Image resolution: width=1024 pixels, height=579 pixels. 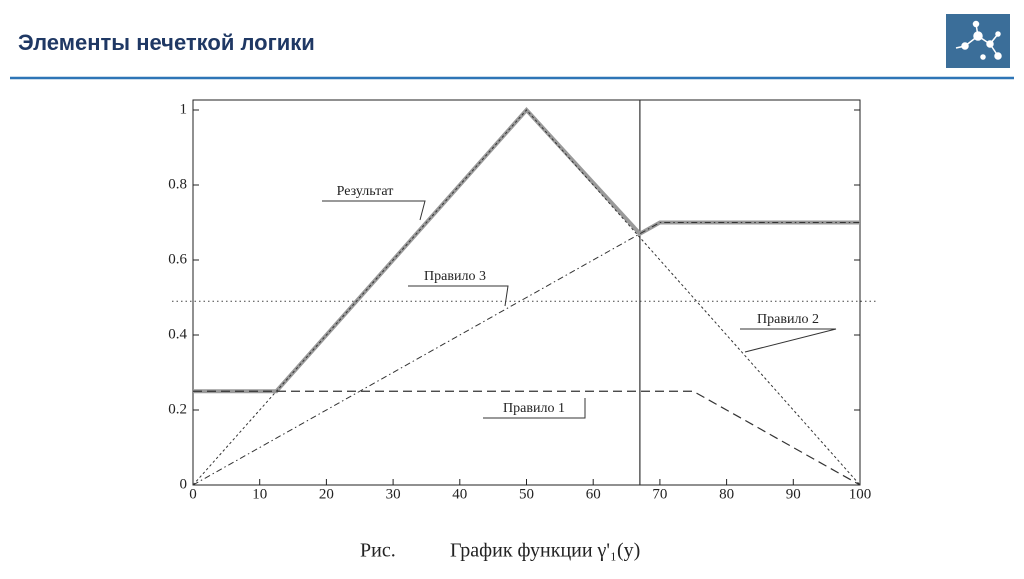 I want to click on y-tick-label: 0.6, so click(x=177, y=259).